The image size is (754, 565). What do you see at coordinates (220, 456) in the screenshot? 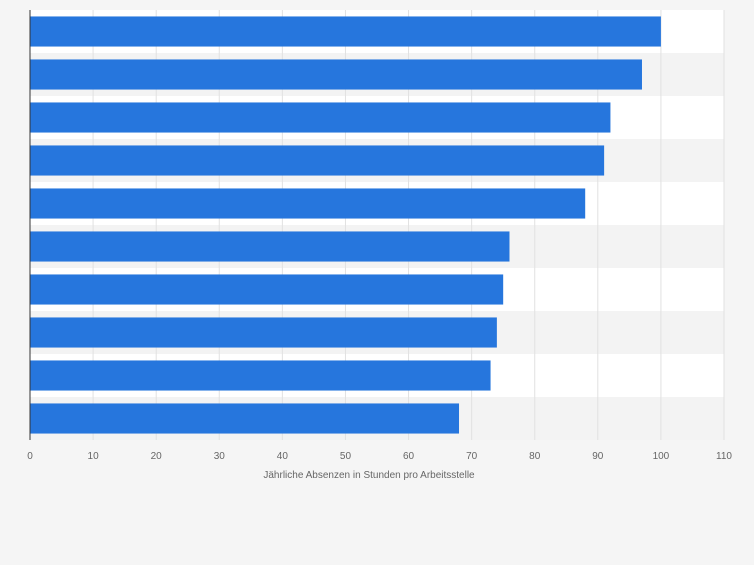
I see `x-tick-label: 30` at bounding box center [220, 456].